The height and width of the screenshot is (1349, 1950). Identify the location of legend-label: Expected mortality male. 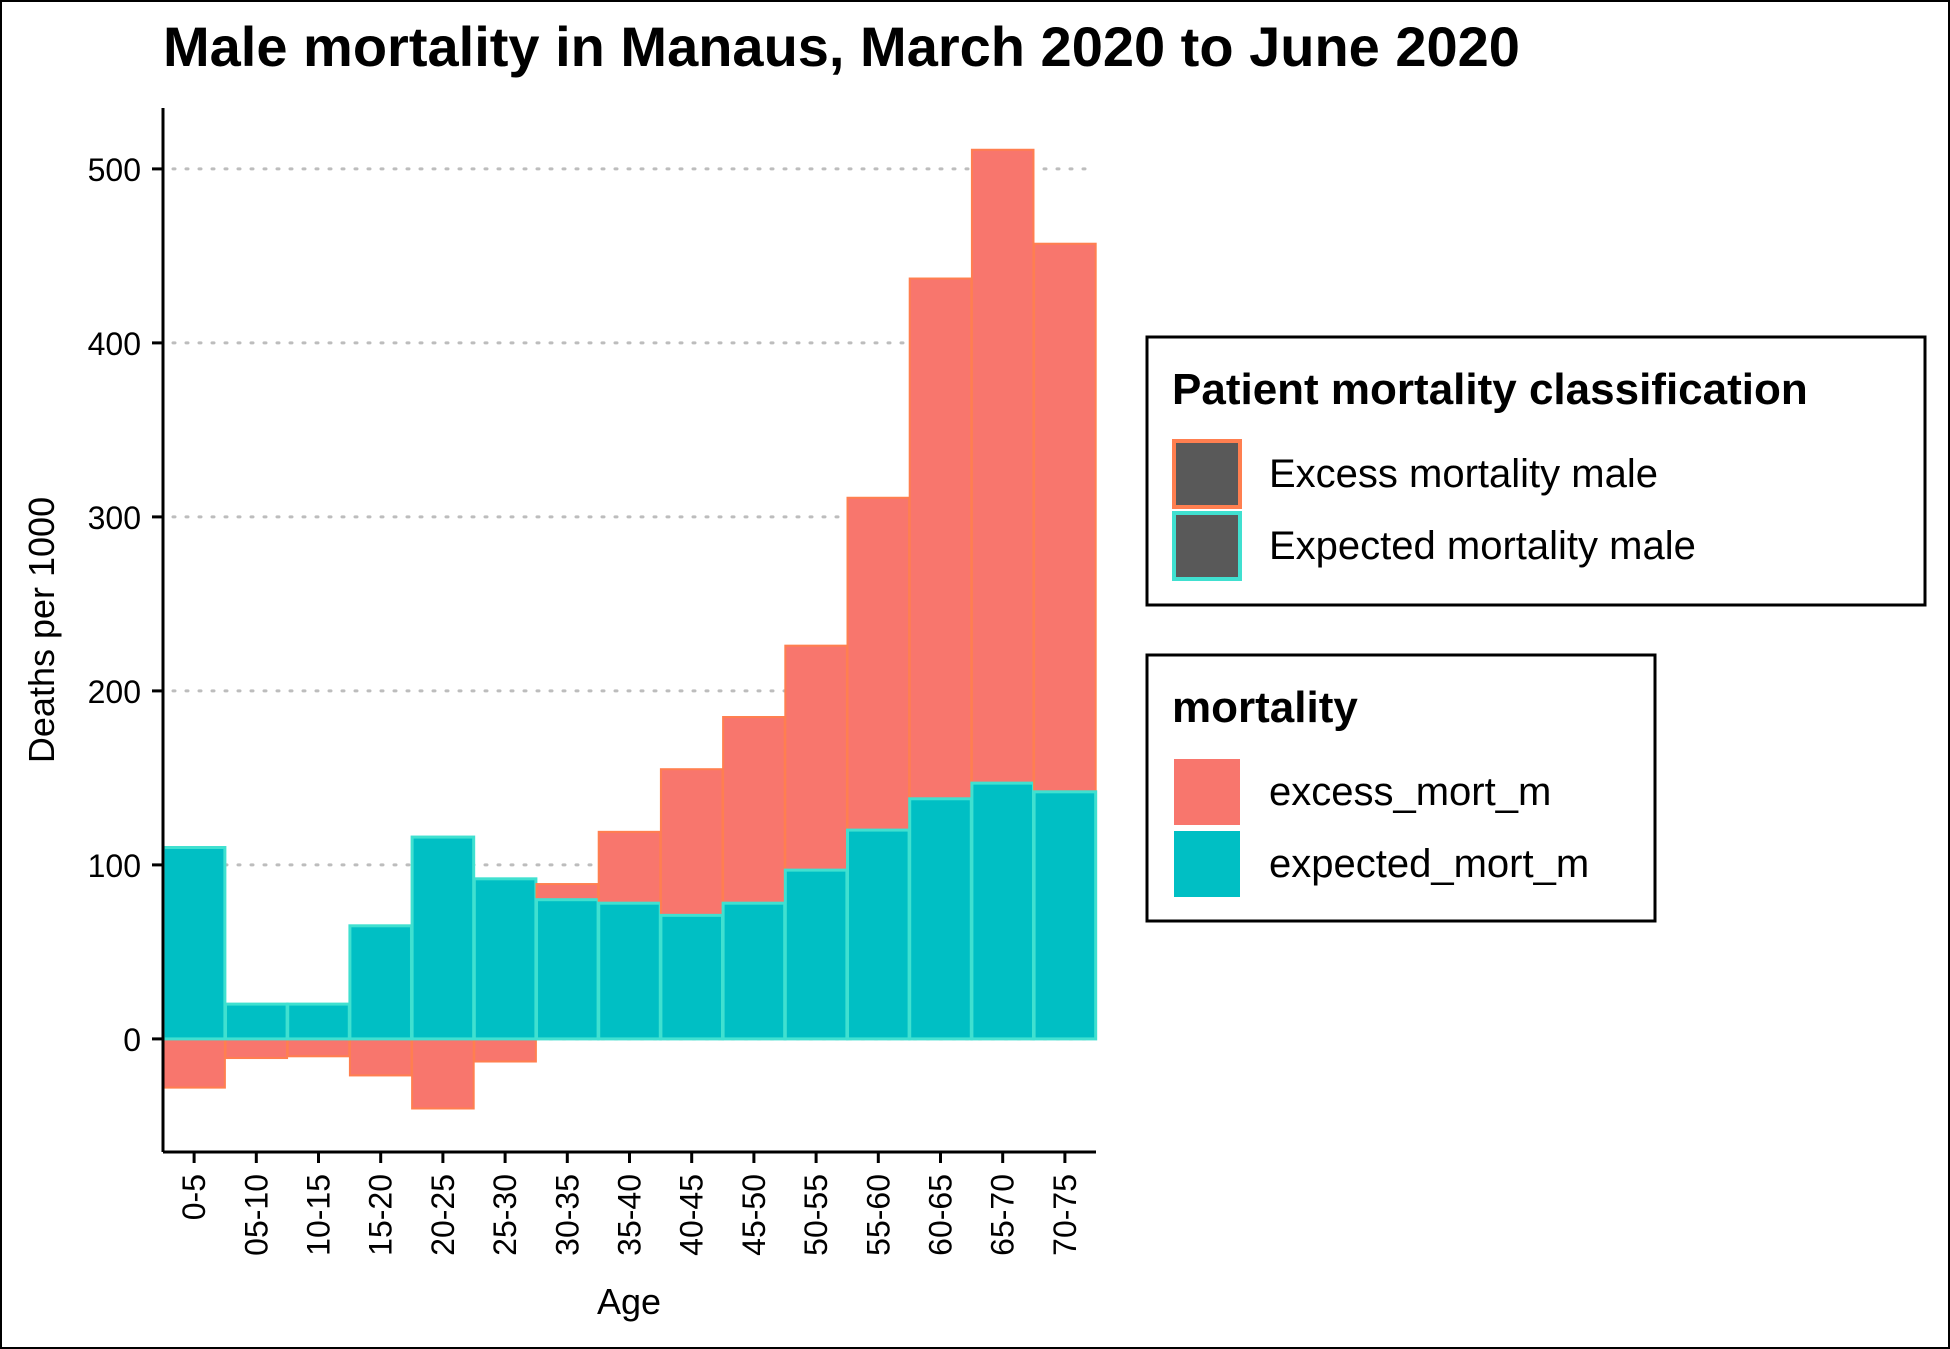
(1482, 546).